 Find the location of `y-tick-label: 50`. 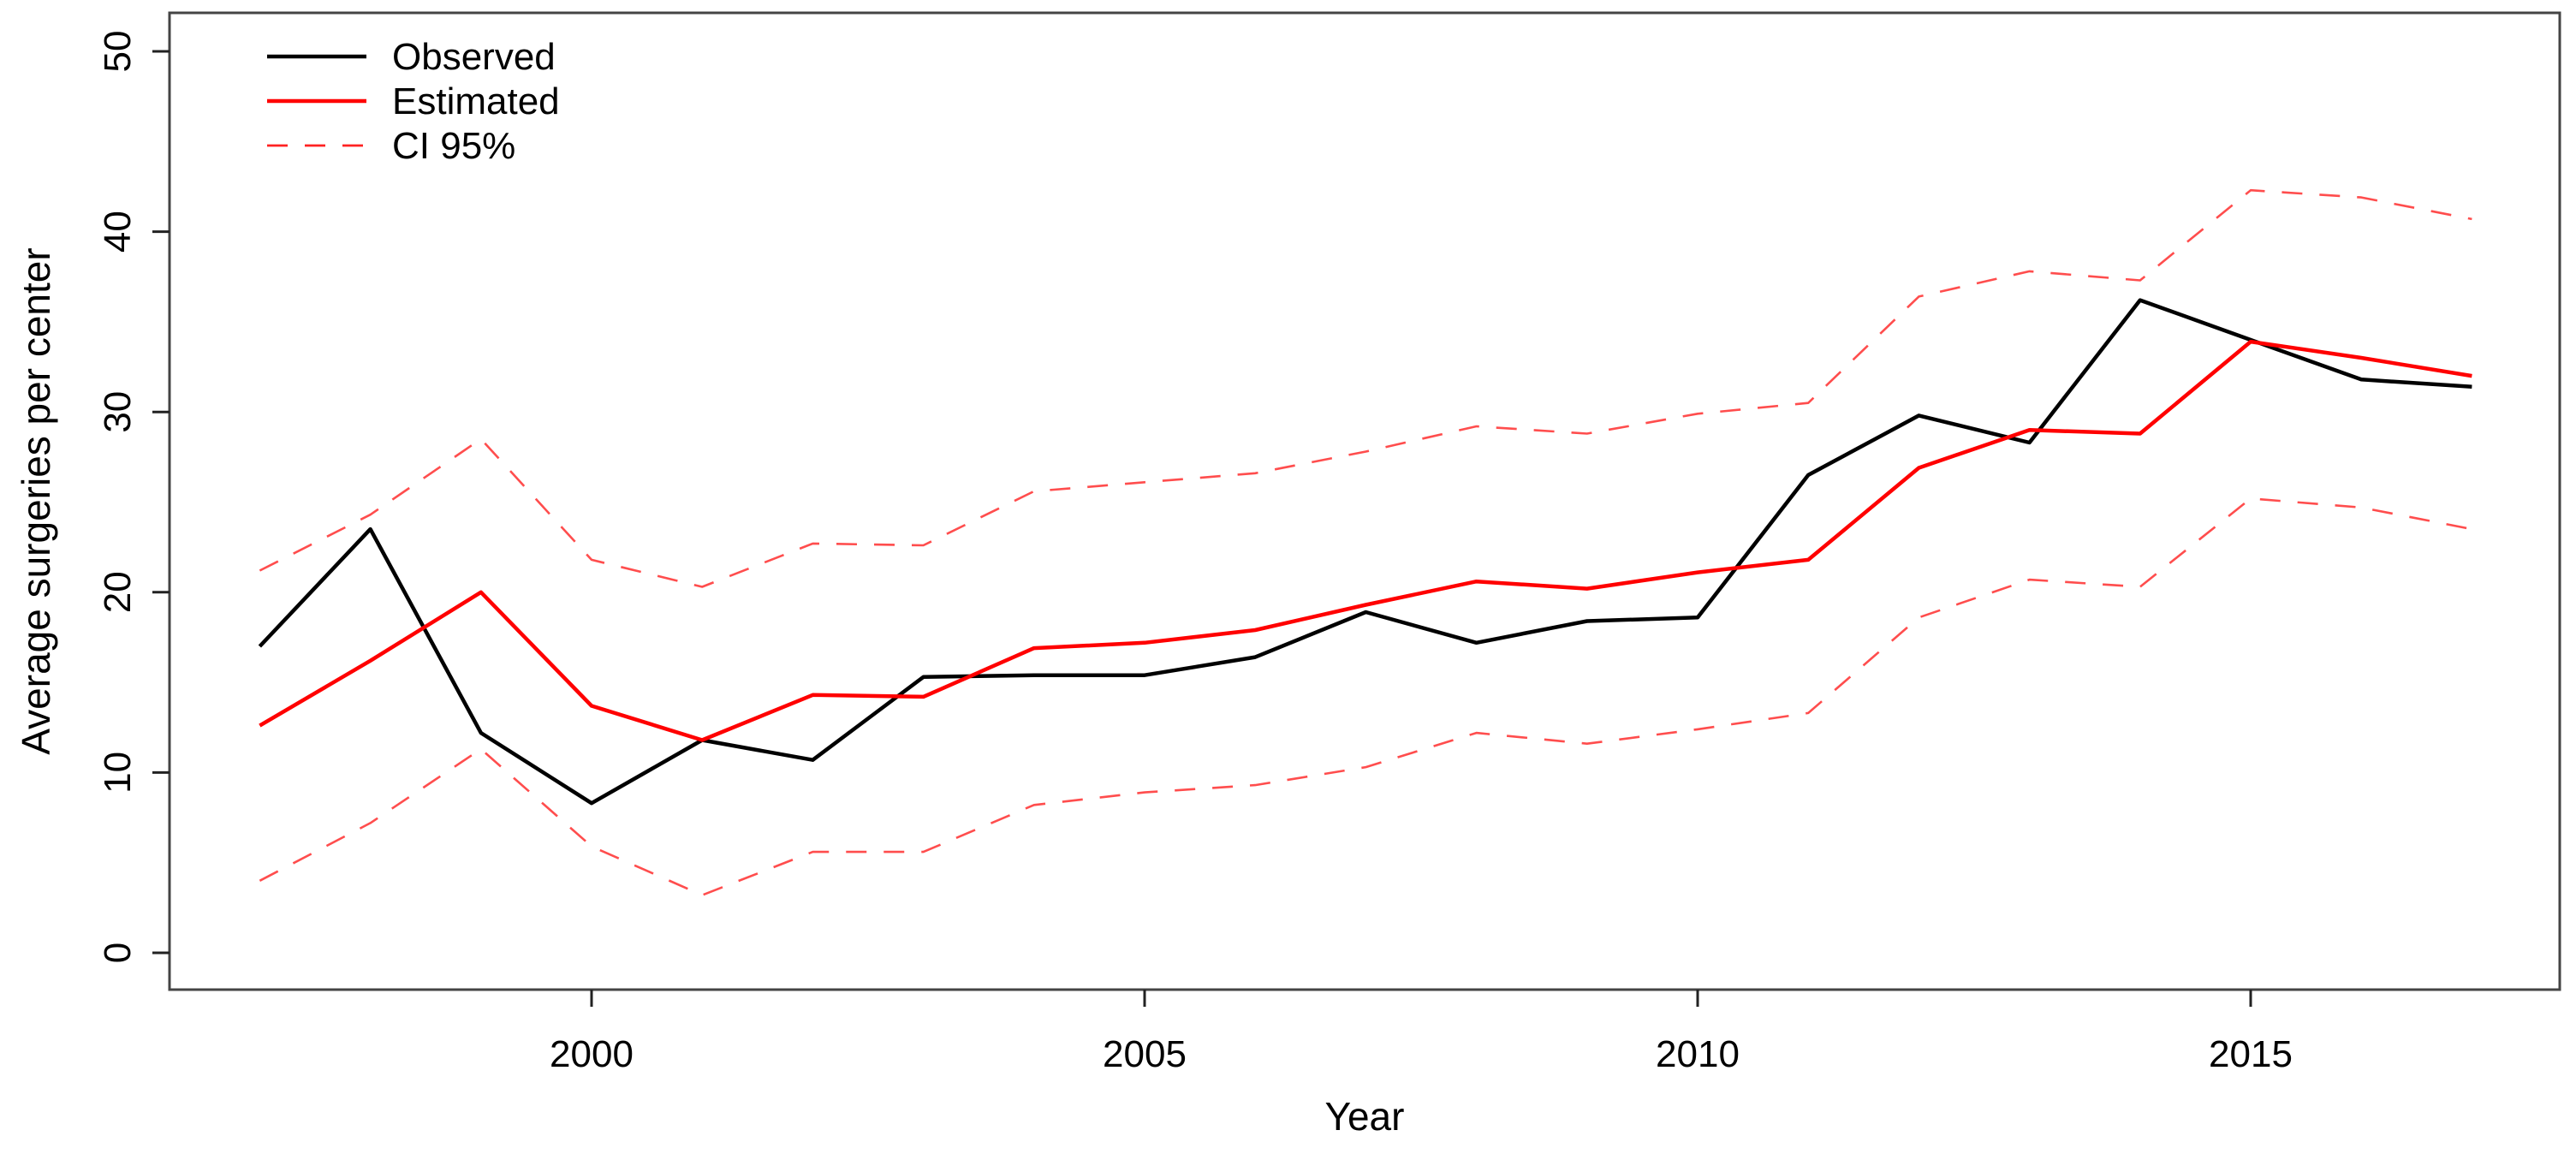

y-tick-label: 50 is located at coordinates (118, 52).